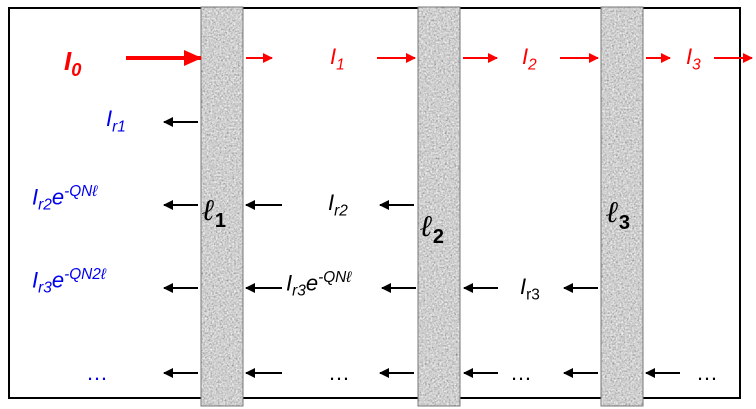 Image resolution: width=756 pixels, height=409 pixels. Describe the element at coordinates (612, 212) in the screenshot. I see `layer-symbol-3: ℓ` at that location.